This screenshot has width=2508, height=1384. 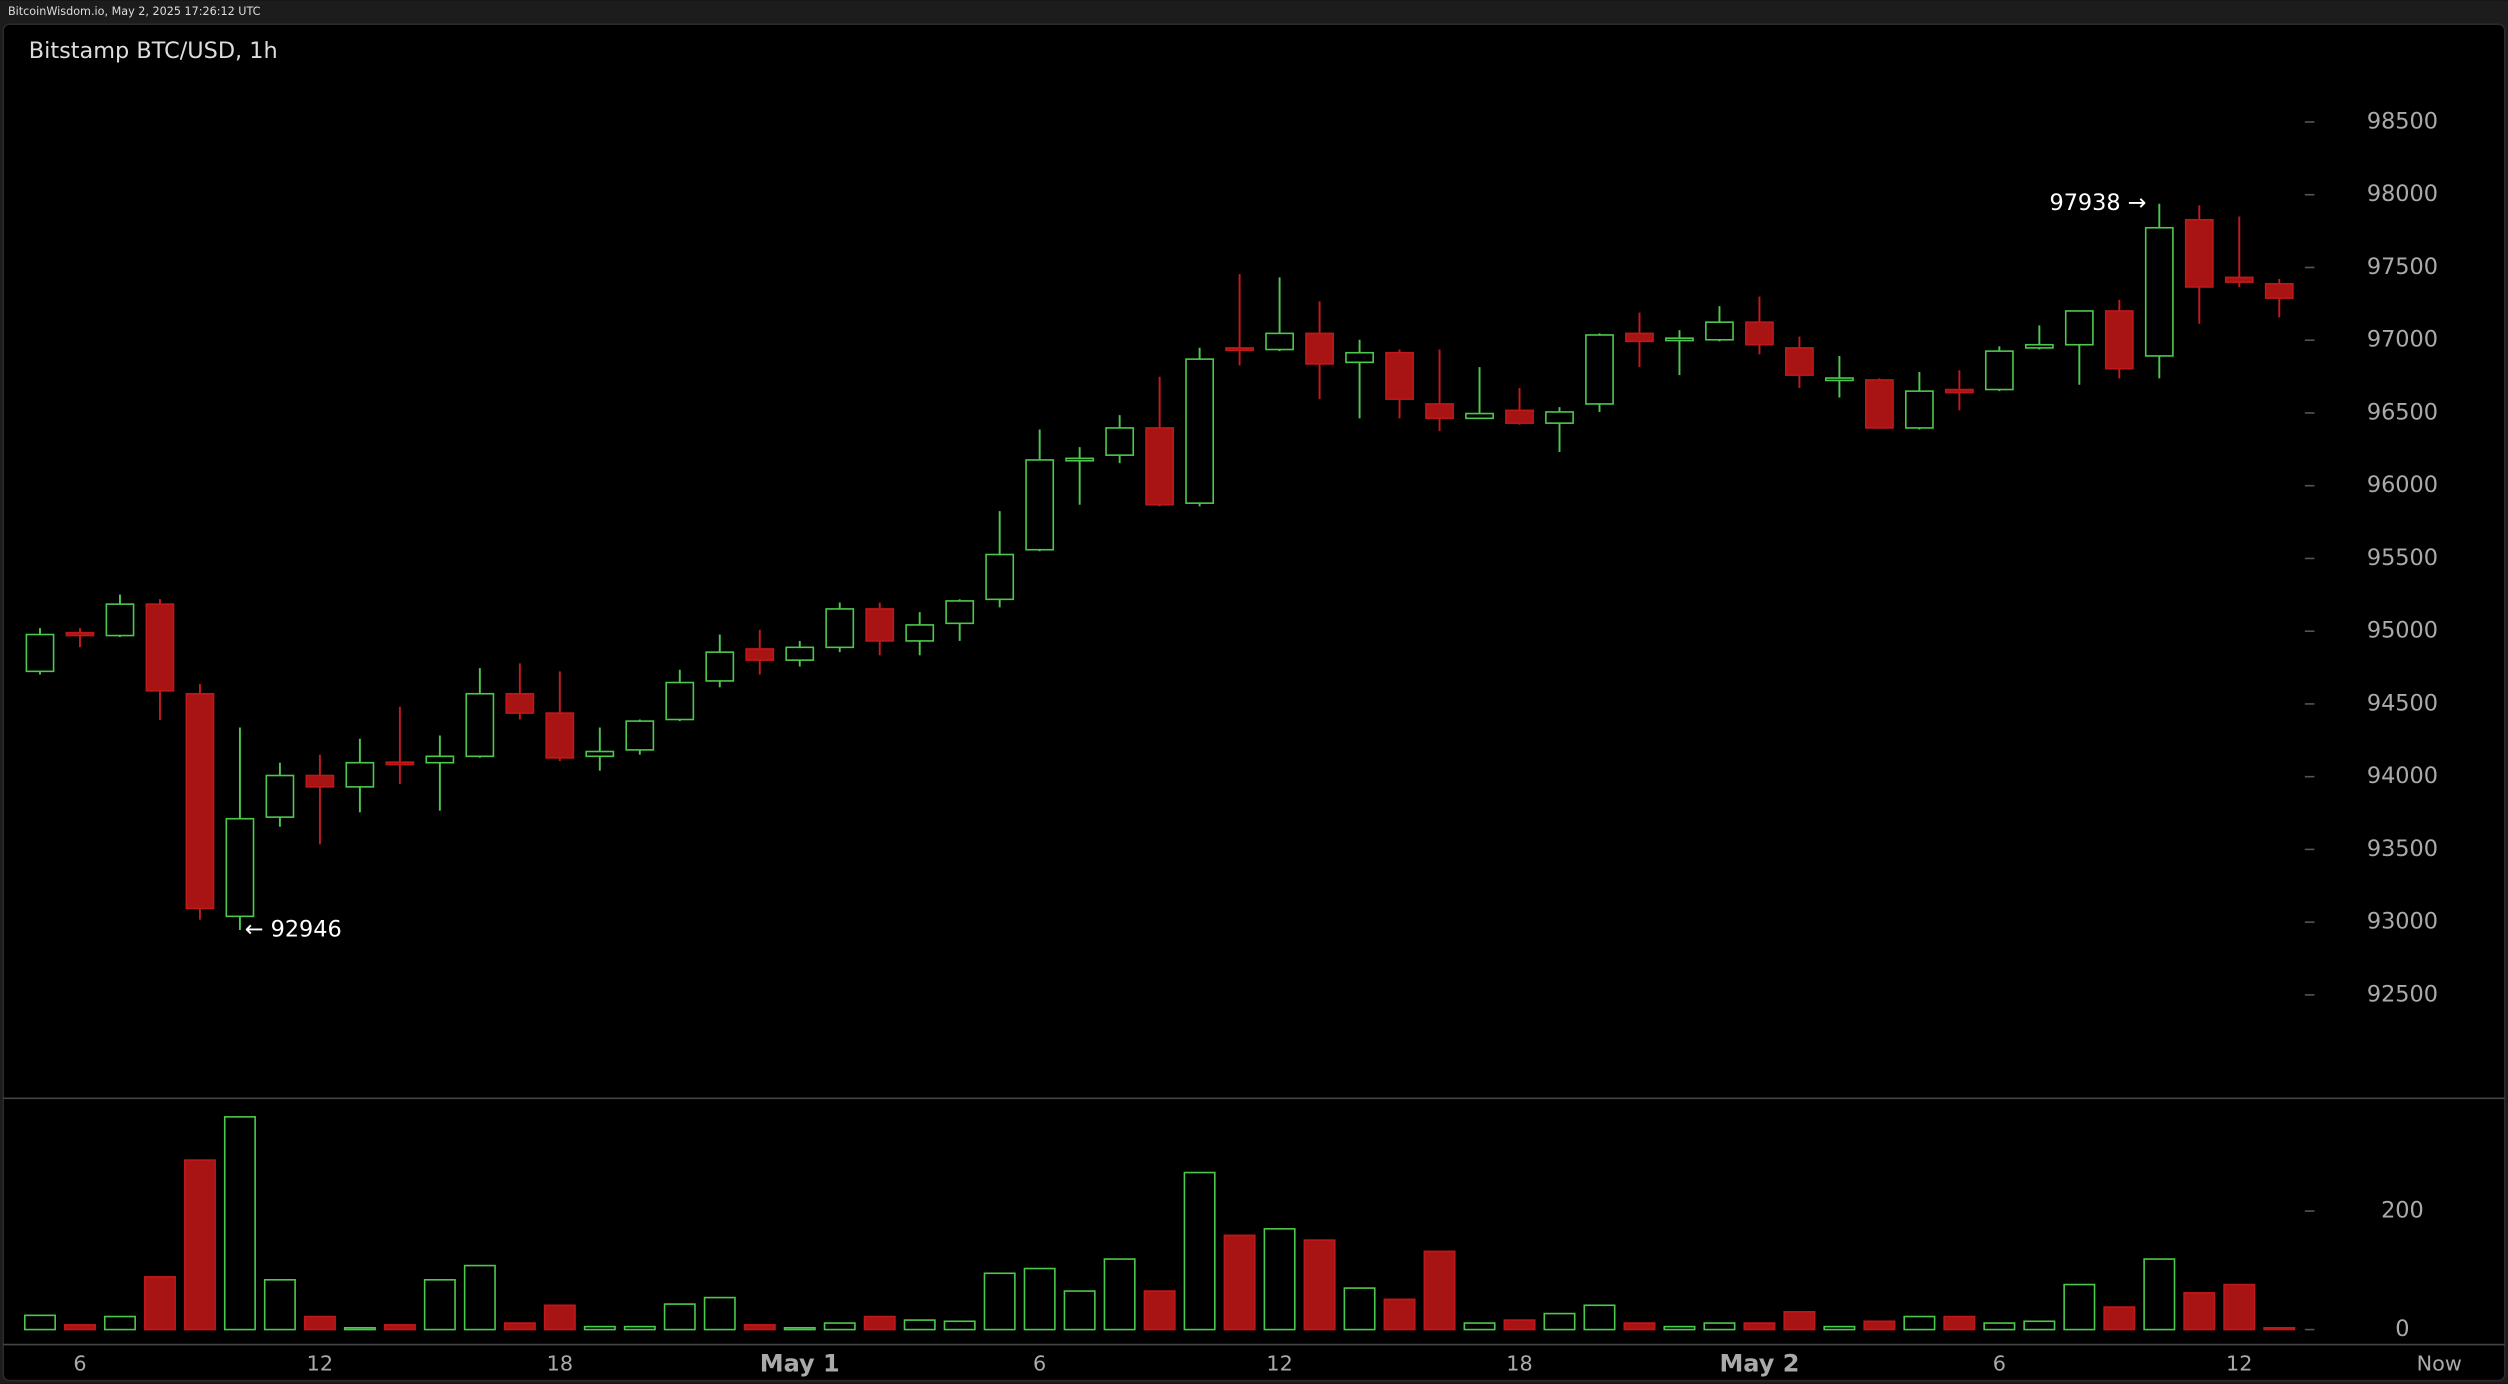 What do you see at coordinates (79, 1364) in the screenshot?
I see `x-tick-label: 6` at bounding box center [79, 1364].